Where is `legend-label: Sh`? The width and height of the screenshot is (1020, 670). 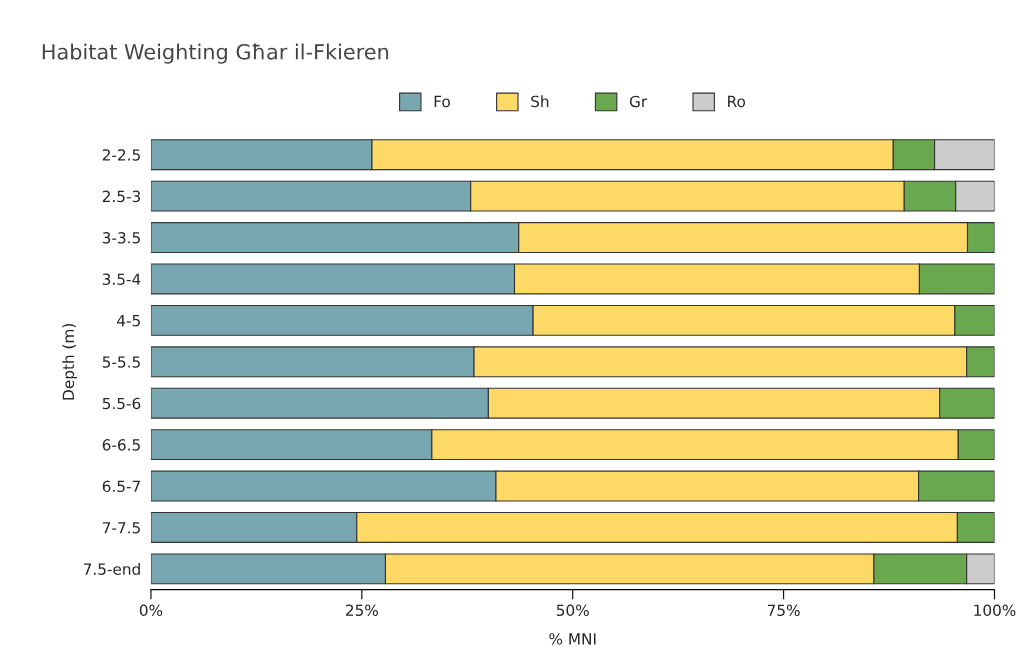 legend-label: Sh is located at coordinates (540, 101).